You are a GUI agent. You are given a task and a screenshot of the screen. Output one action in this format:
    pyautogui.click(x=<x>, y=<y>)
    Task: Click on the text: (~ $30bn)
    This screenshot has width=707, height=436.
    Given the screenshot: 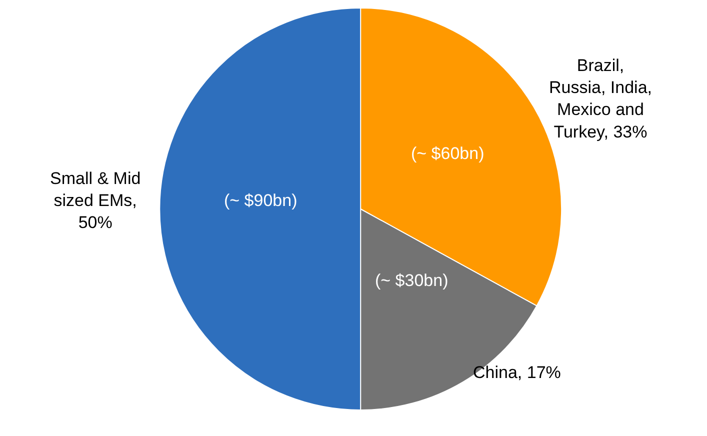 What is the action you would take?
    pyautogui.click(x=411, y=280)
    